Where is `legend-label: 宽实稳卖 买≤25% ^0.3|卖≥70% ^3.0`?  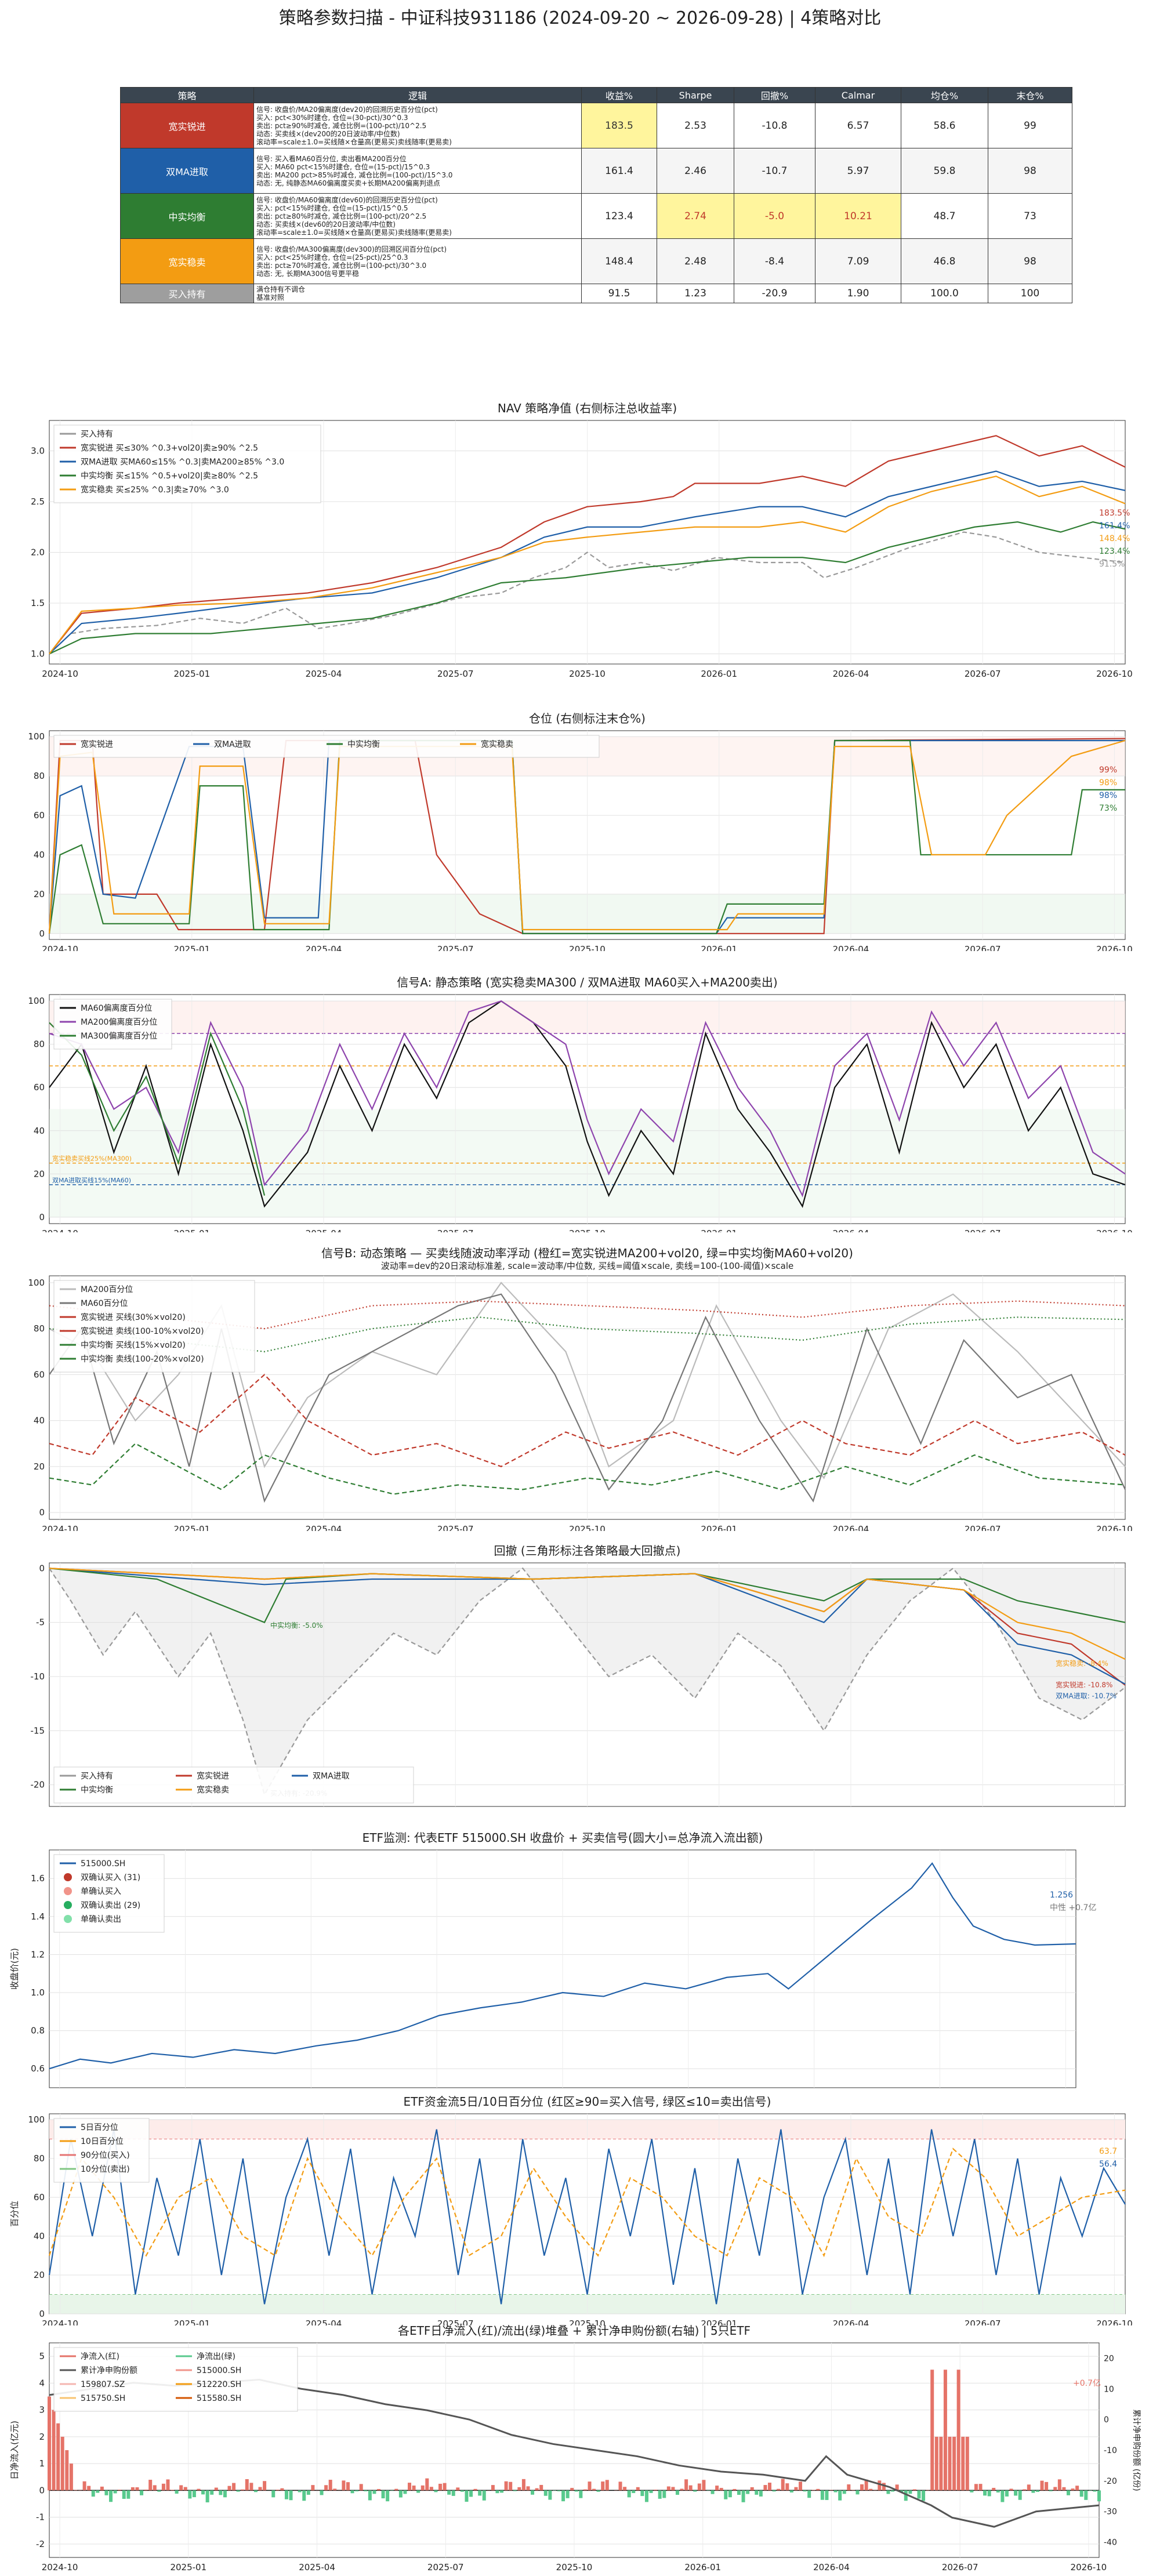
legend-label: 宽实稳卖 买≤25% ^0.3|卖≥70% ^3.0 is located at coordinates (155, 490).